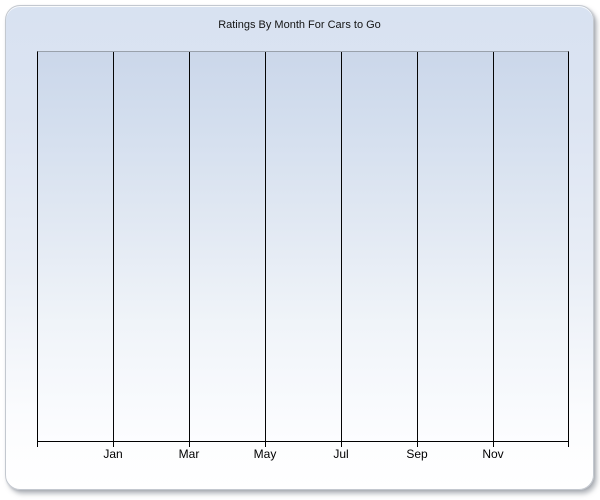 The width and height of the screenshot is (600, 500). Describe the element at coordinates (265, 454) in the screenshot. I see `x-tick-label: May` at that location.